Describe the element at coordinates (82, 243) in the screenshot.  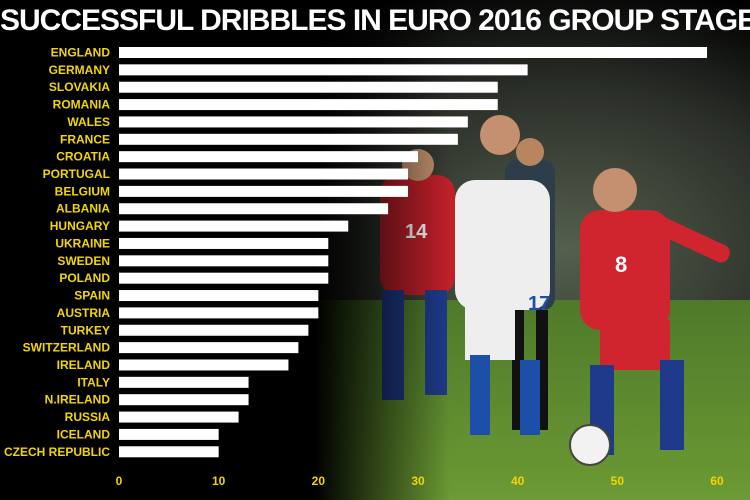
I see `category-label: UKRAINE` at that location.